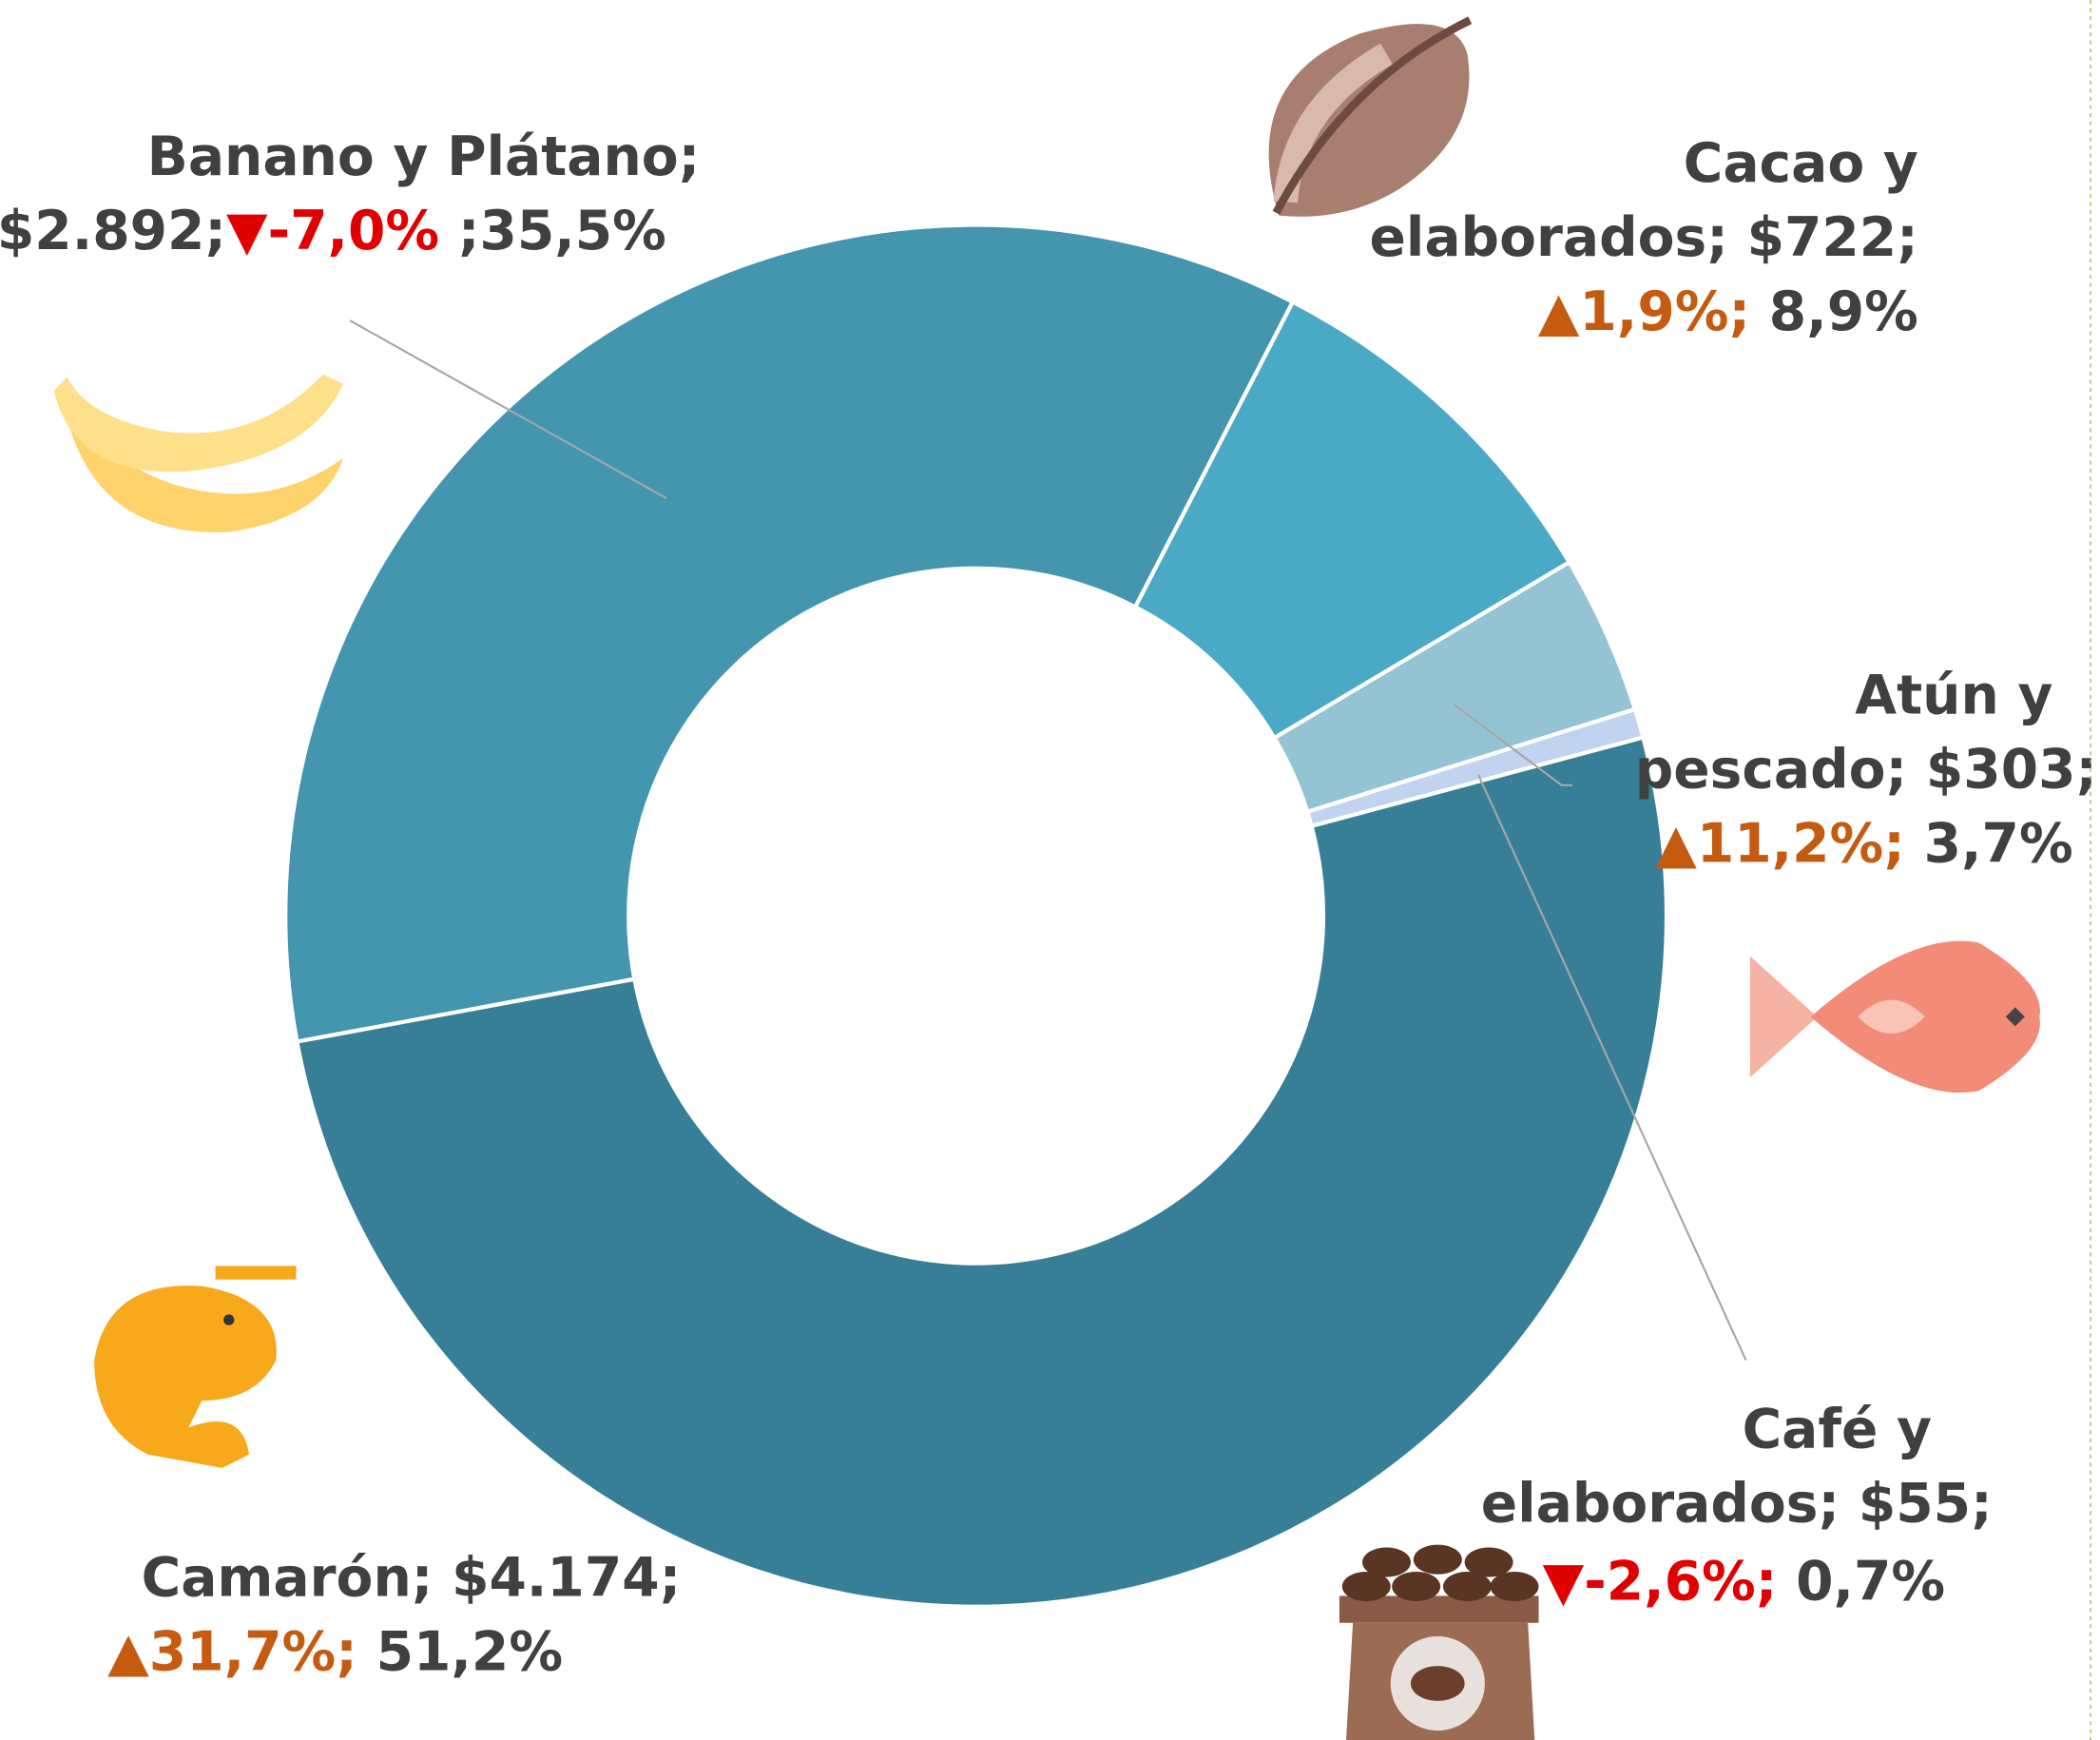 Image resolution: width=2100 pixels, height=1740 pixels. I want to click on value-label: $303, so click(2001, 770).